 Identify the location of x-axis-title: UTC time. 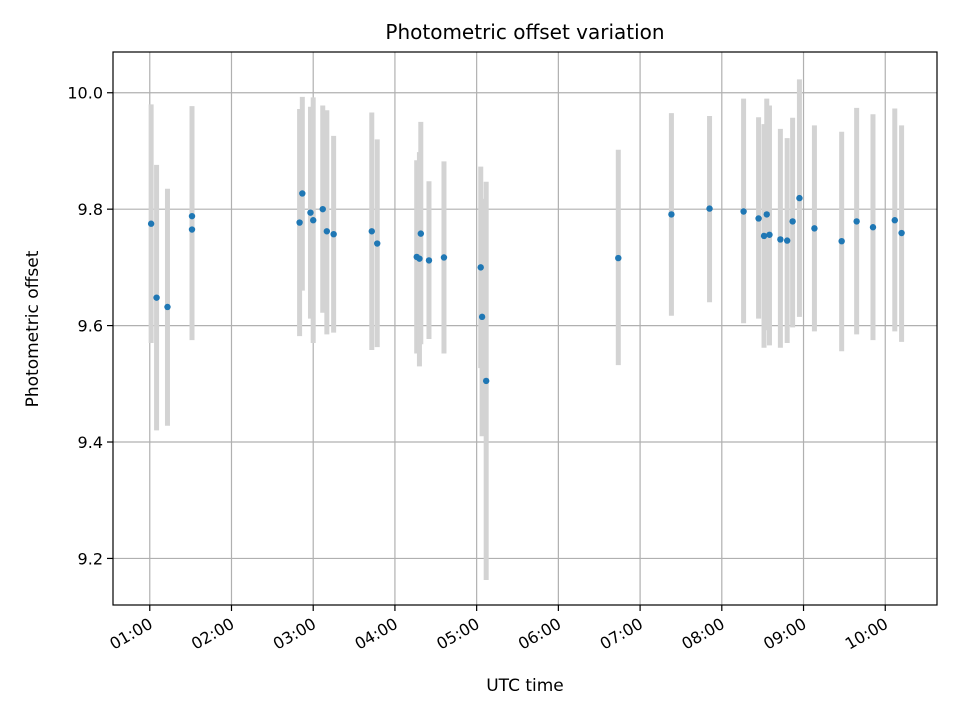
(525, 686).